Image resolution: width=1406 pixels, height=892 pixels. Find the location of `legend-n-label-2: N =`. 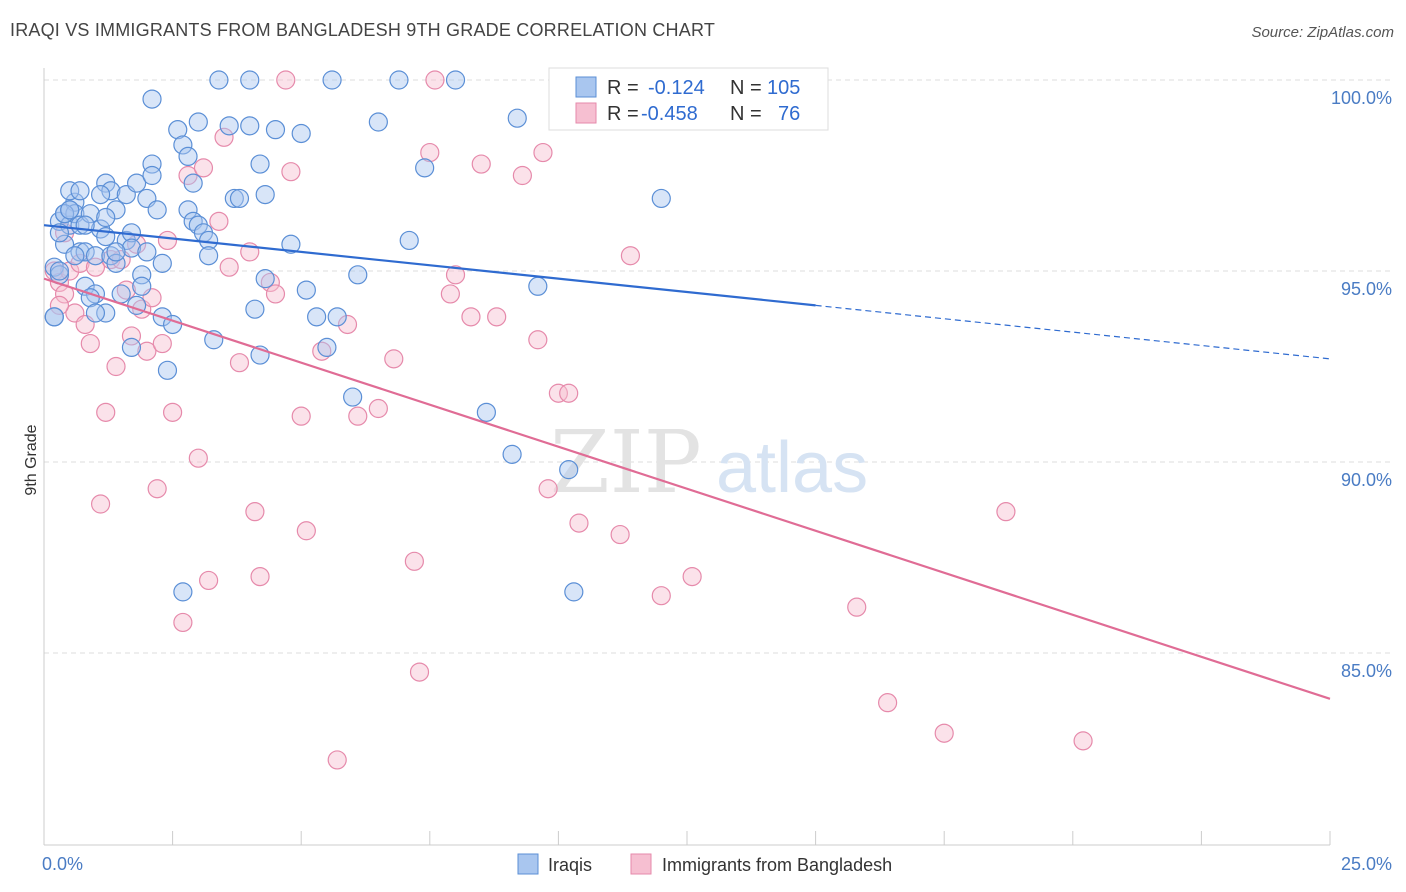

legend-n-label-2: N = is located at coordinates (746, 114).